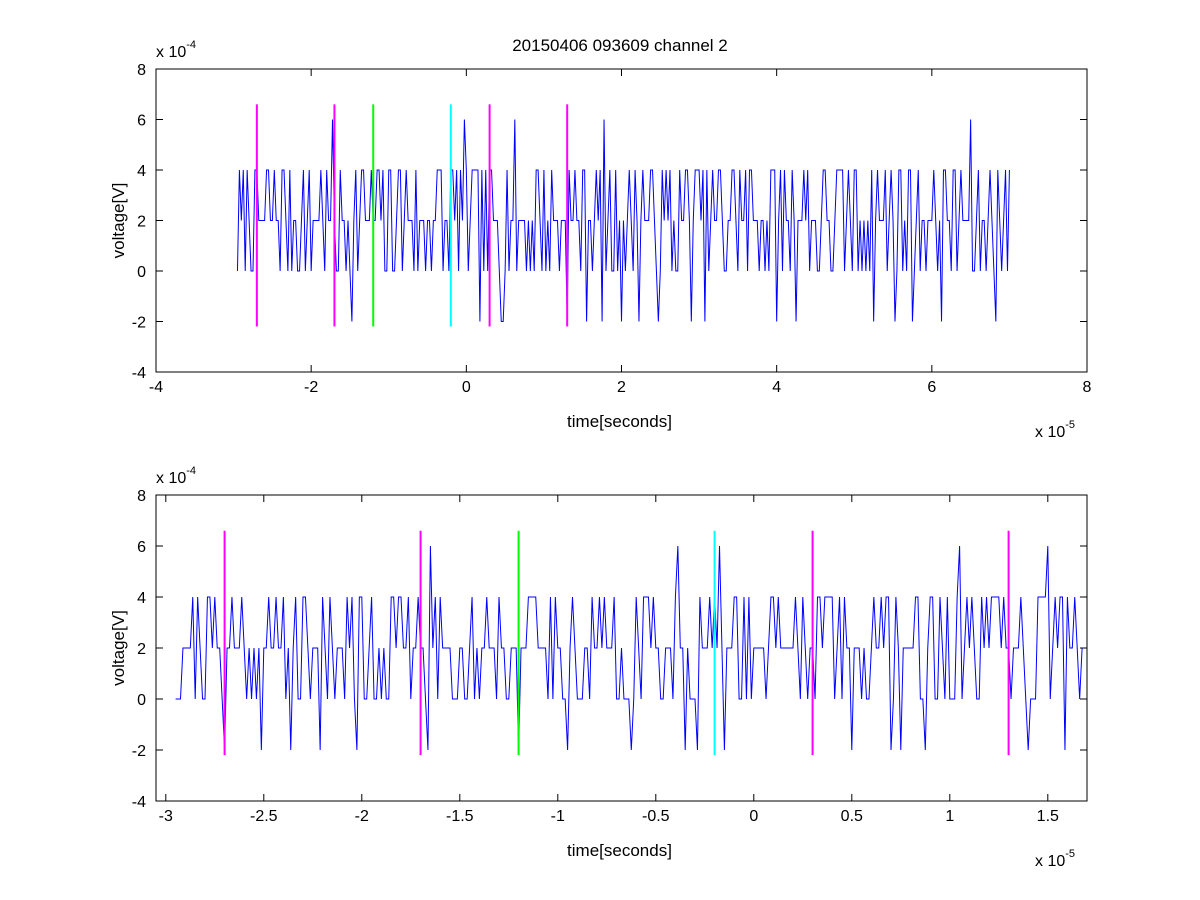 Image resolution: width=1200 pixels, height=900 pixels. I want to click on x-tick-label: 8, so click(1087, 387).